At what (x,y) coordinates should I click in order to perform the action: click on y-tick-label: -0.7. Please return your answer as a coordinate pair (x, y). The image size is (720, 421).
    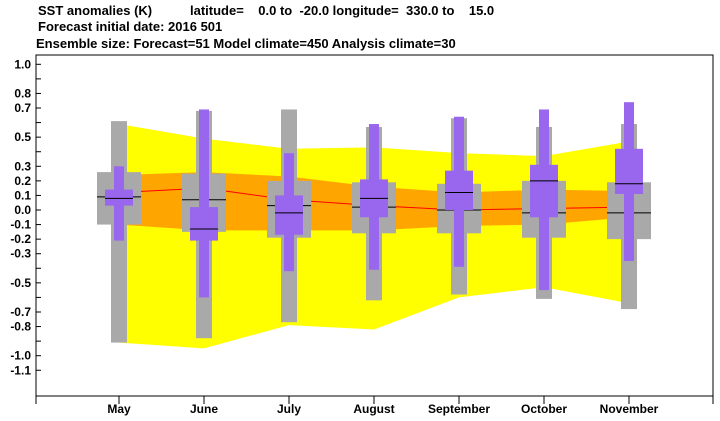
    Looking at the image, I should click on (20, 312).